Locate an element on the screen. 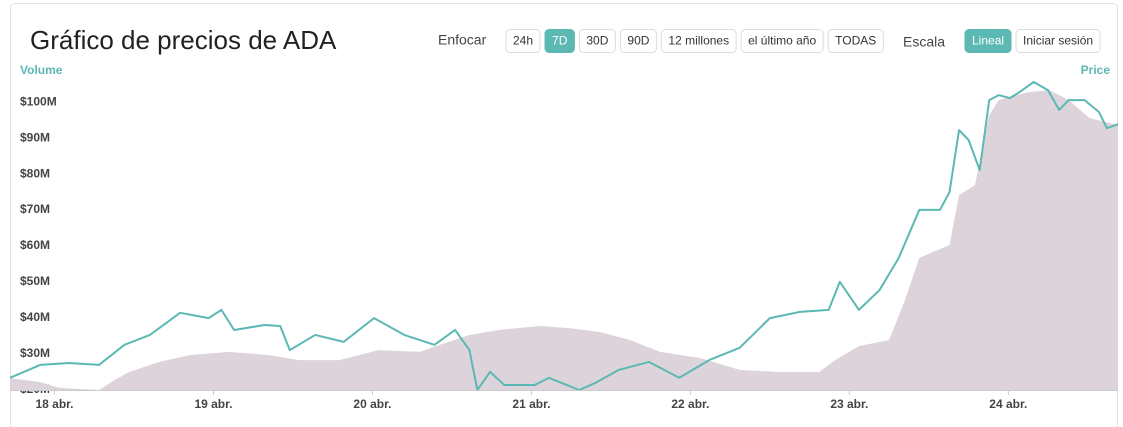  y-tick-label: $40M is located at coordinates (35, 317).